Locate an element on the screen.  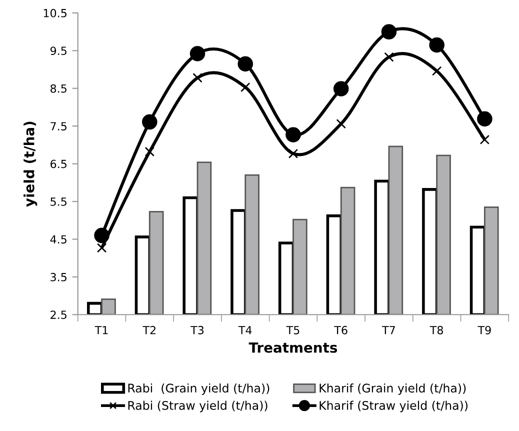
y-tick-label: 8.5 is located at coordinates (58, 88).